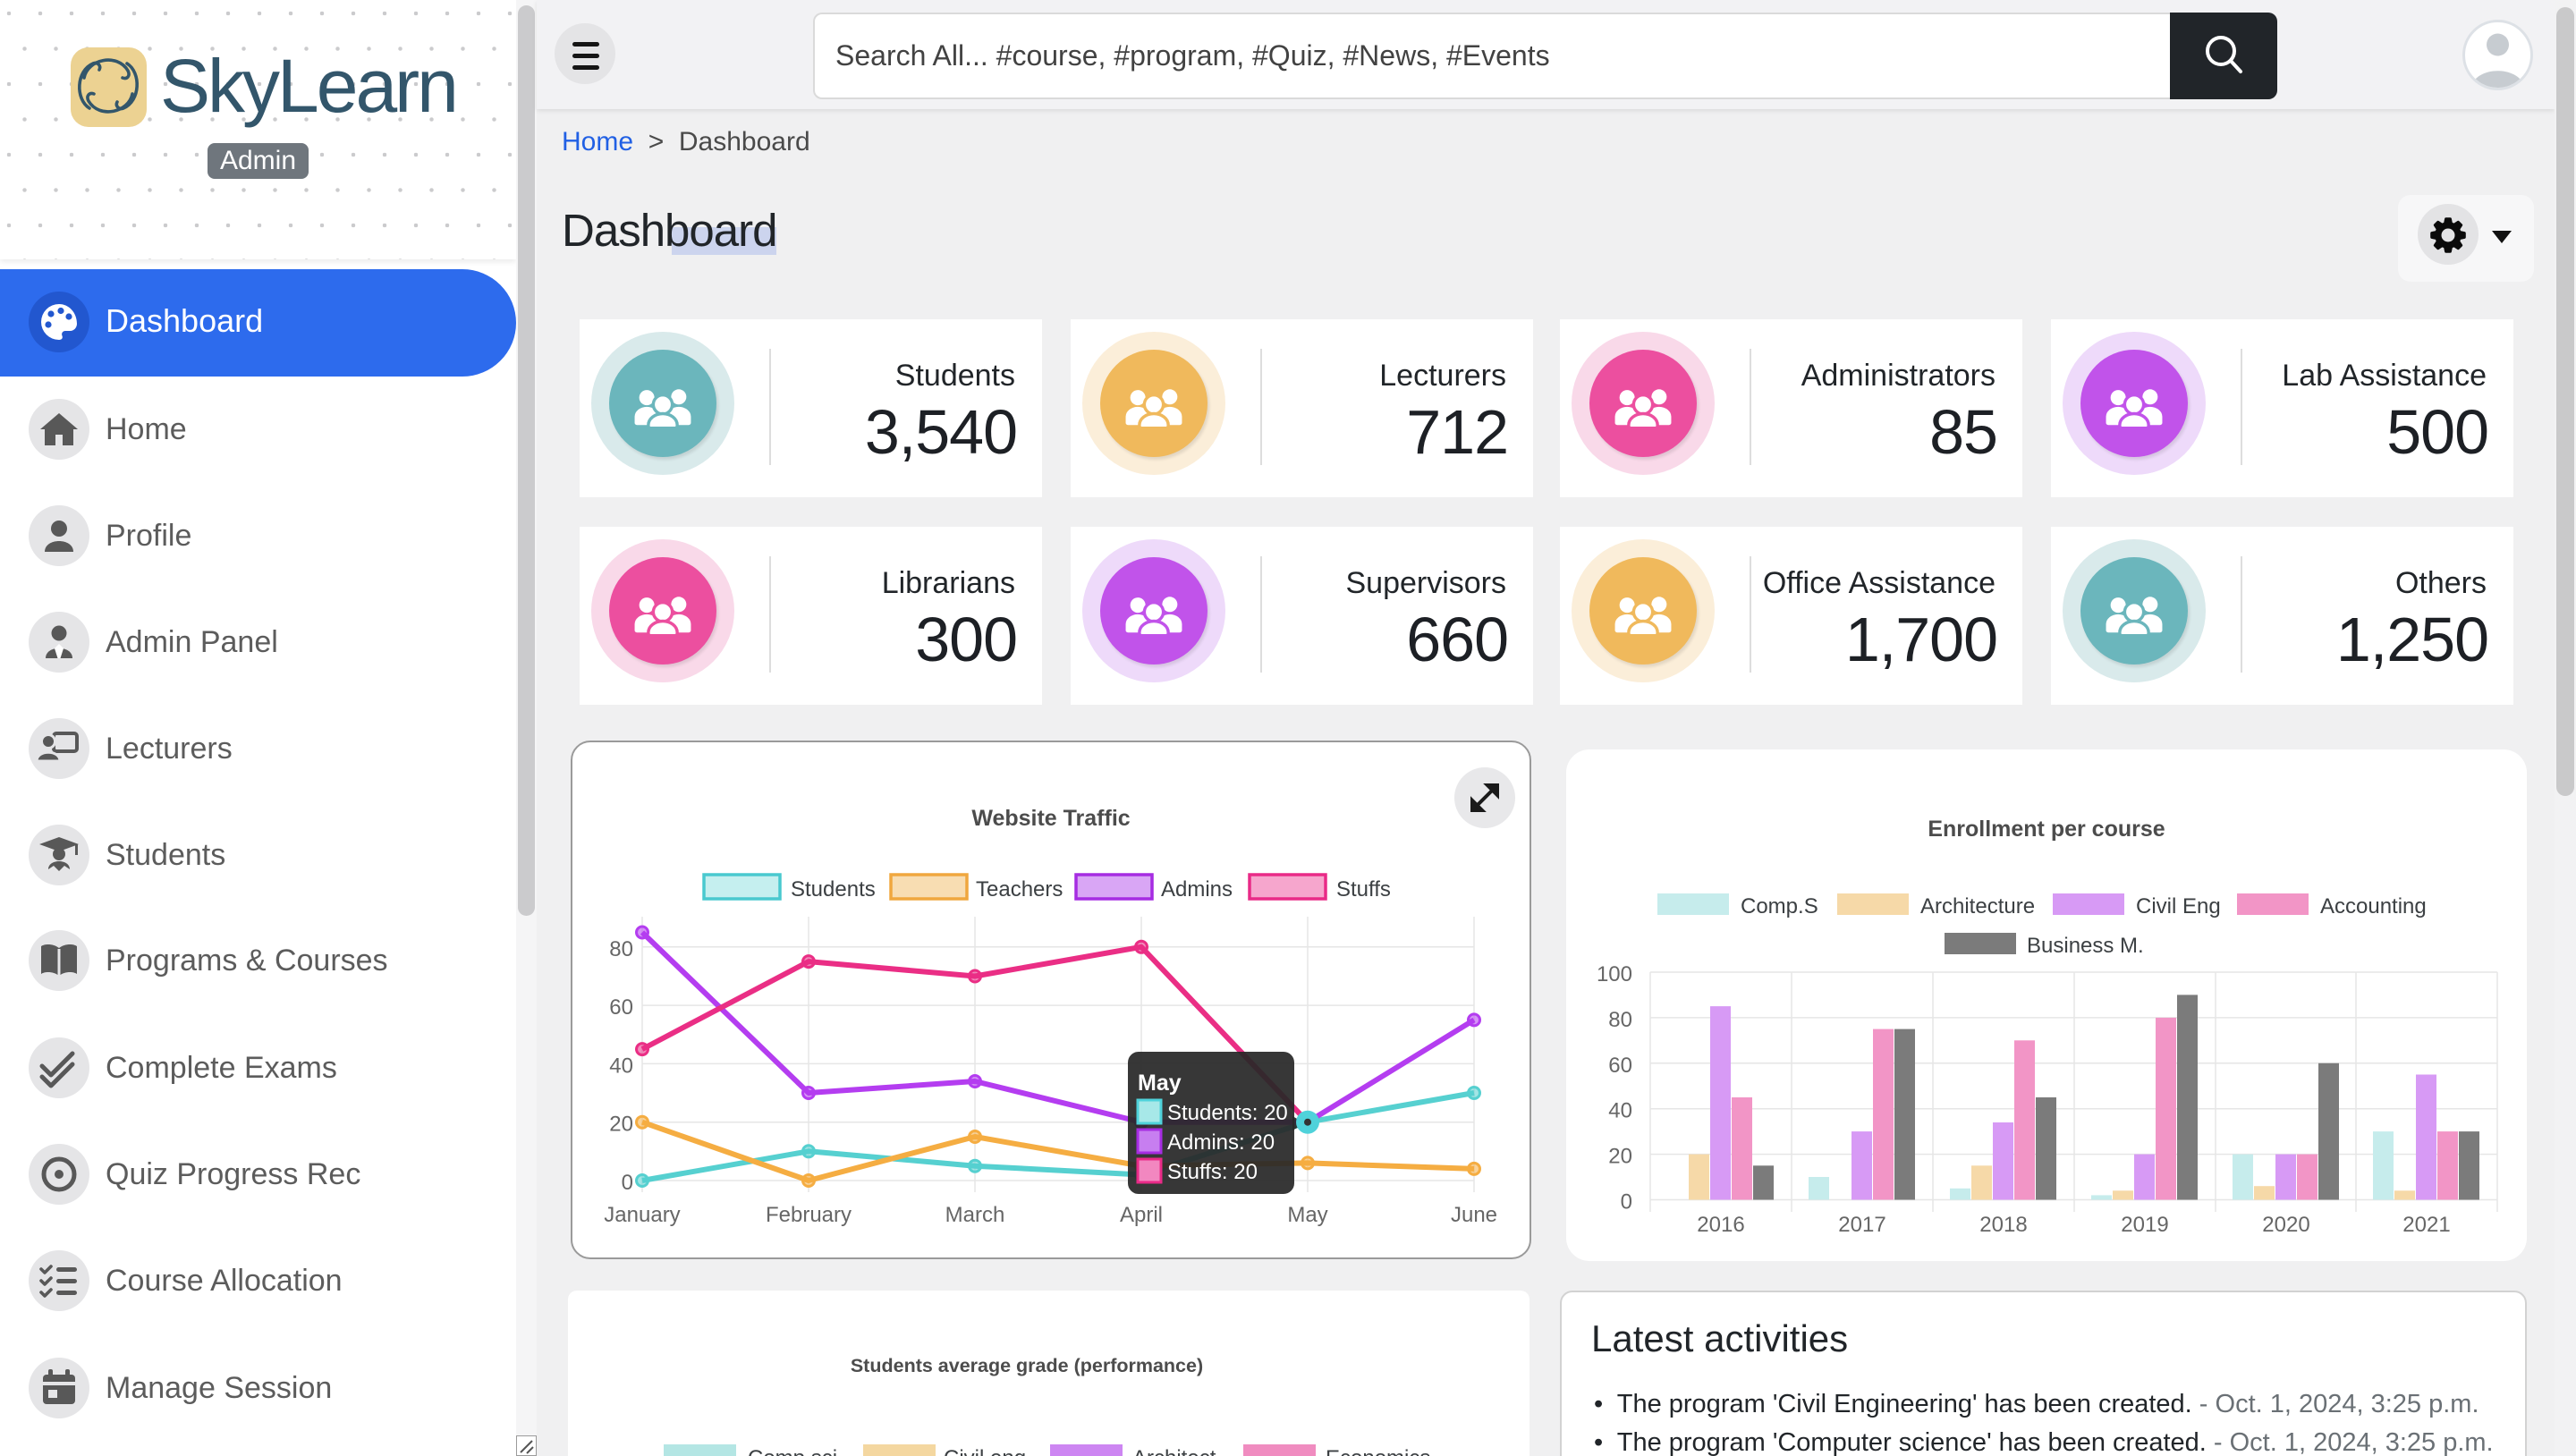 This screenshot has width=2576, height=1456. Describe the element at coordinates (1227, 1113) in the screenshot. I see `svg-text: Students: 20` at that location.